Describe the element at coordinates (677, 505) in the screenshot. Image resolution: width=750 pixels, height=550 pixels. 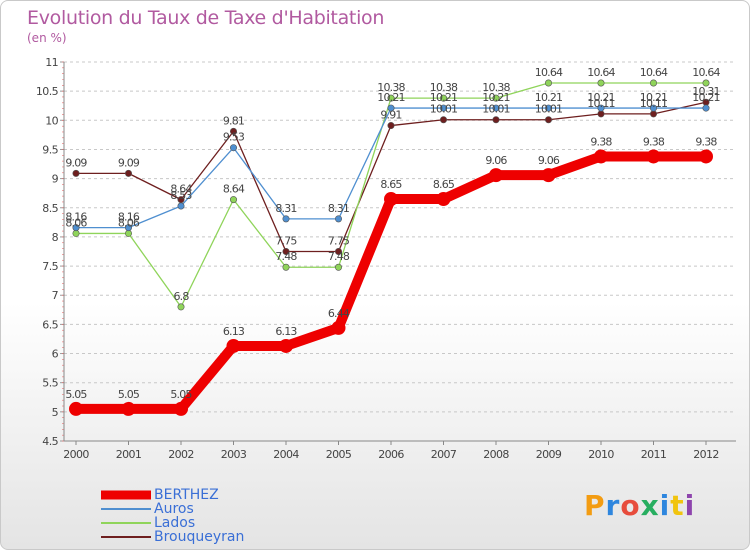
I see `logo-letter: t` at that location.